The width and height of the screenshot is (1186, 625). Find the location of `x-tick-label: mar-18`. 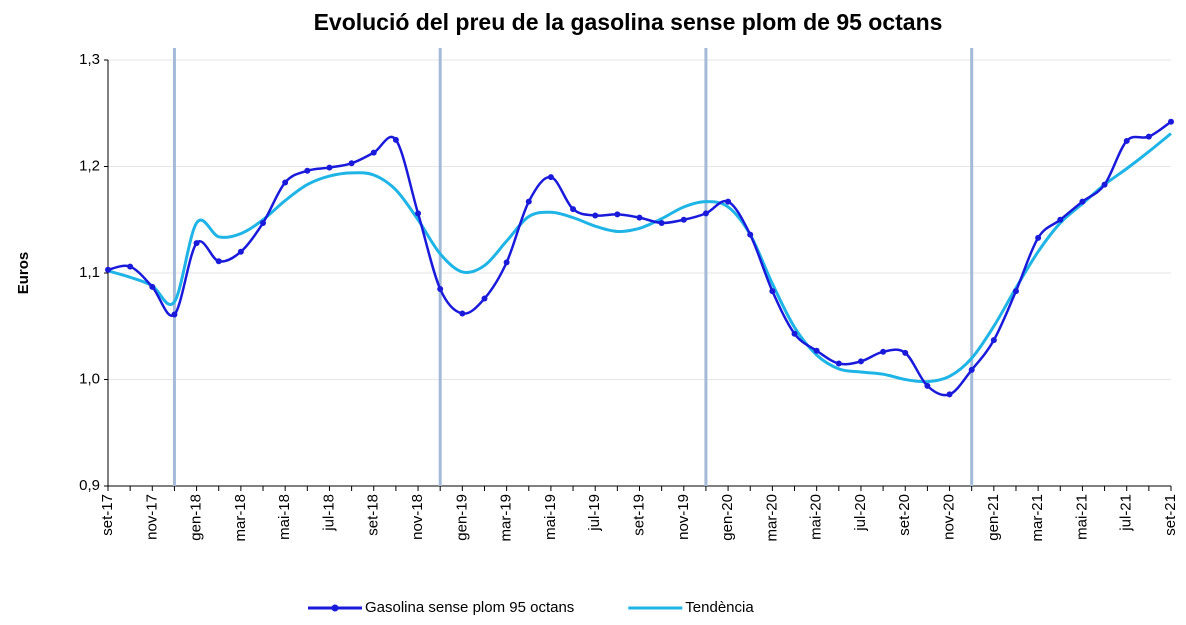

x-tick-label: mar-18 is located at coordinates (240, 518).